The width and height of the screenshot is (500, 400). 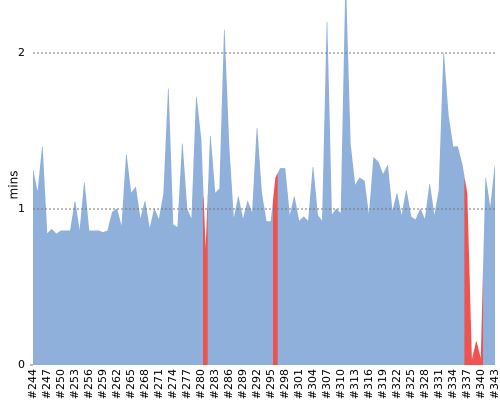 I want to click on x-tick-label: #307, so click(x=326, y=384).